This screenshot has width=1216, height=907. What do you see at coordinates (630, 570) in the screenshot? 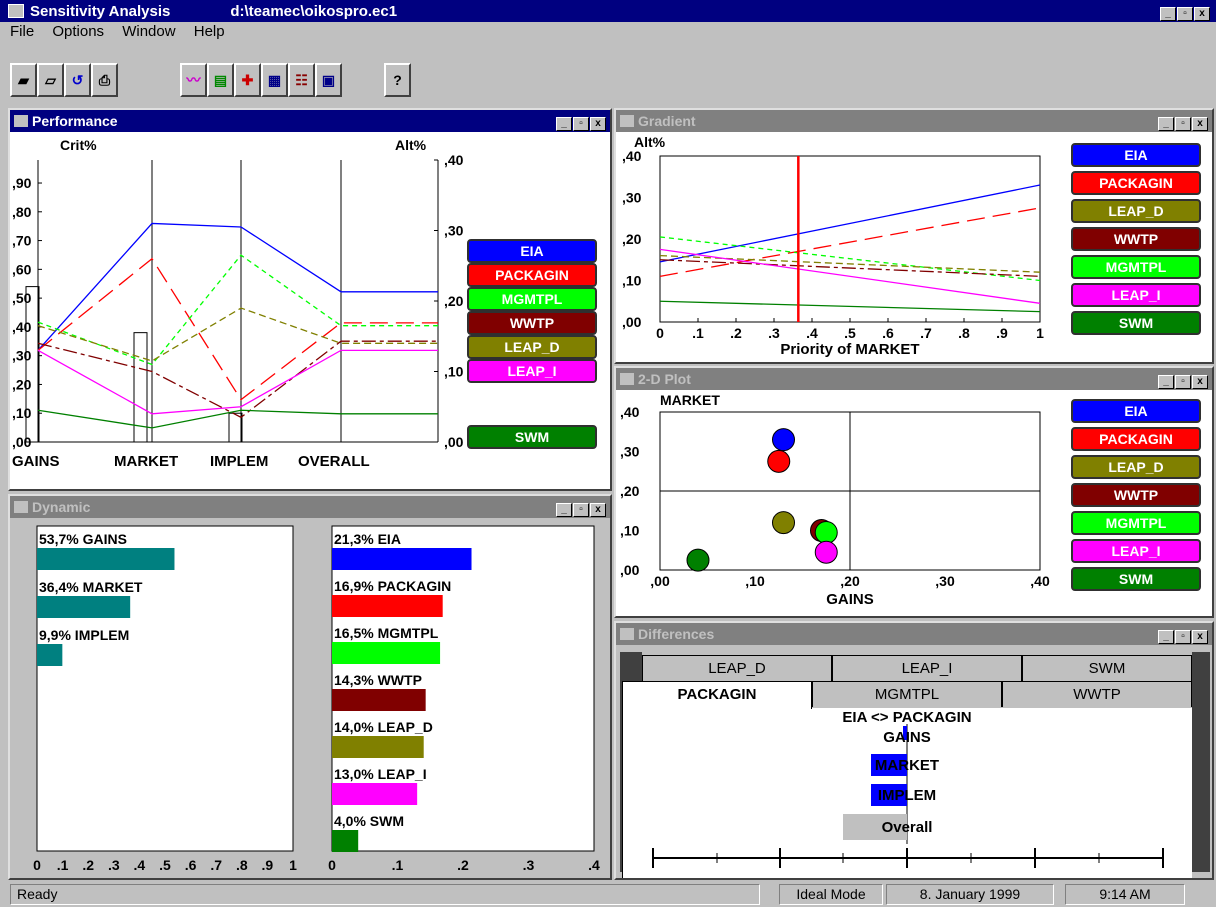
I see `plot2d-ytick: ,00` at bounding box center [630, 570].